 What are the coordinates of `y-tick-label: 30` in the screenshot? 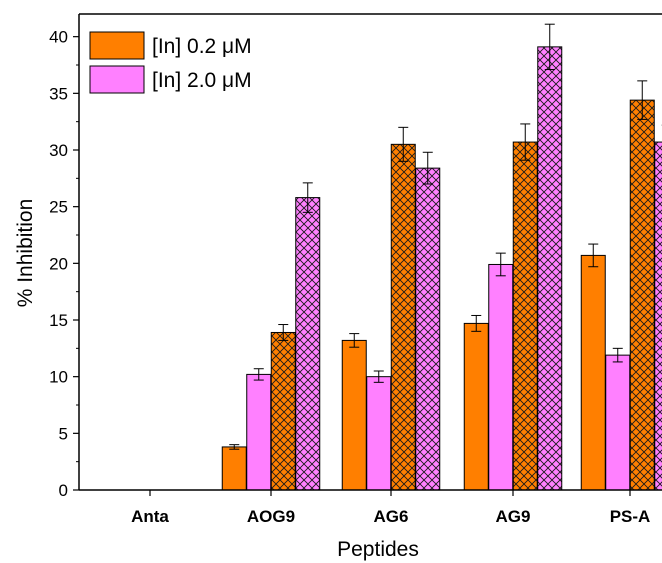 It's located at (58, 150).